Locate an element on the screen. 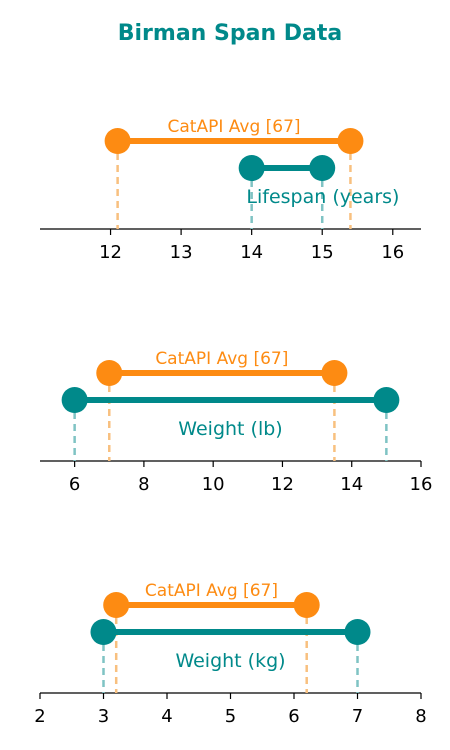  x-tick-label: 15 is located at coordinates (322, 252).